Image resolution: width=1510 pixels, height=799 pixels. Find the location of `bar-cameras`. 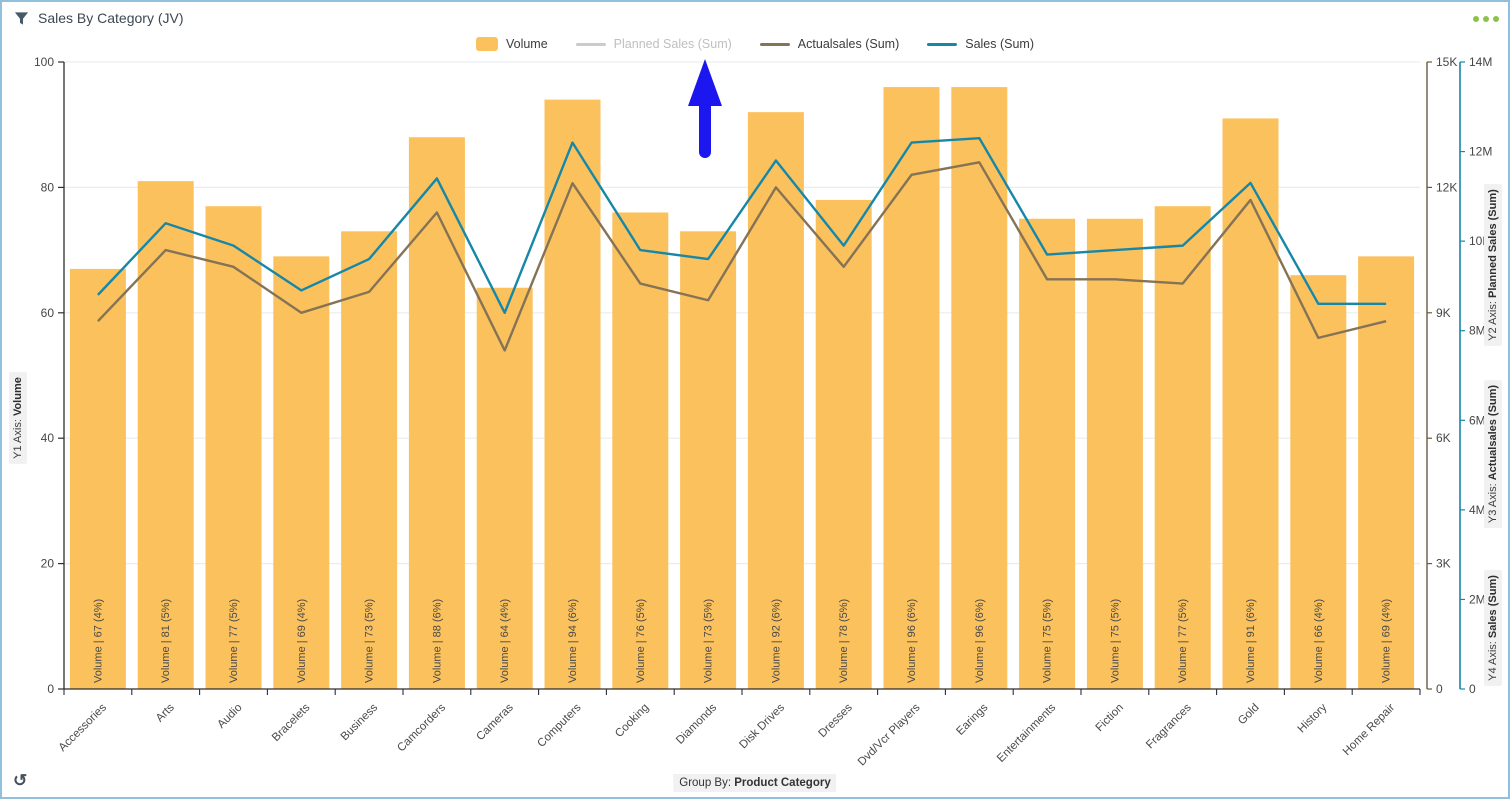

bar-cameras is located at coordinates (504, 488).